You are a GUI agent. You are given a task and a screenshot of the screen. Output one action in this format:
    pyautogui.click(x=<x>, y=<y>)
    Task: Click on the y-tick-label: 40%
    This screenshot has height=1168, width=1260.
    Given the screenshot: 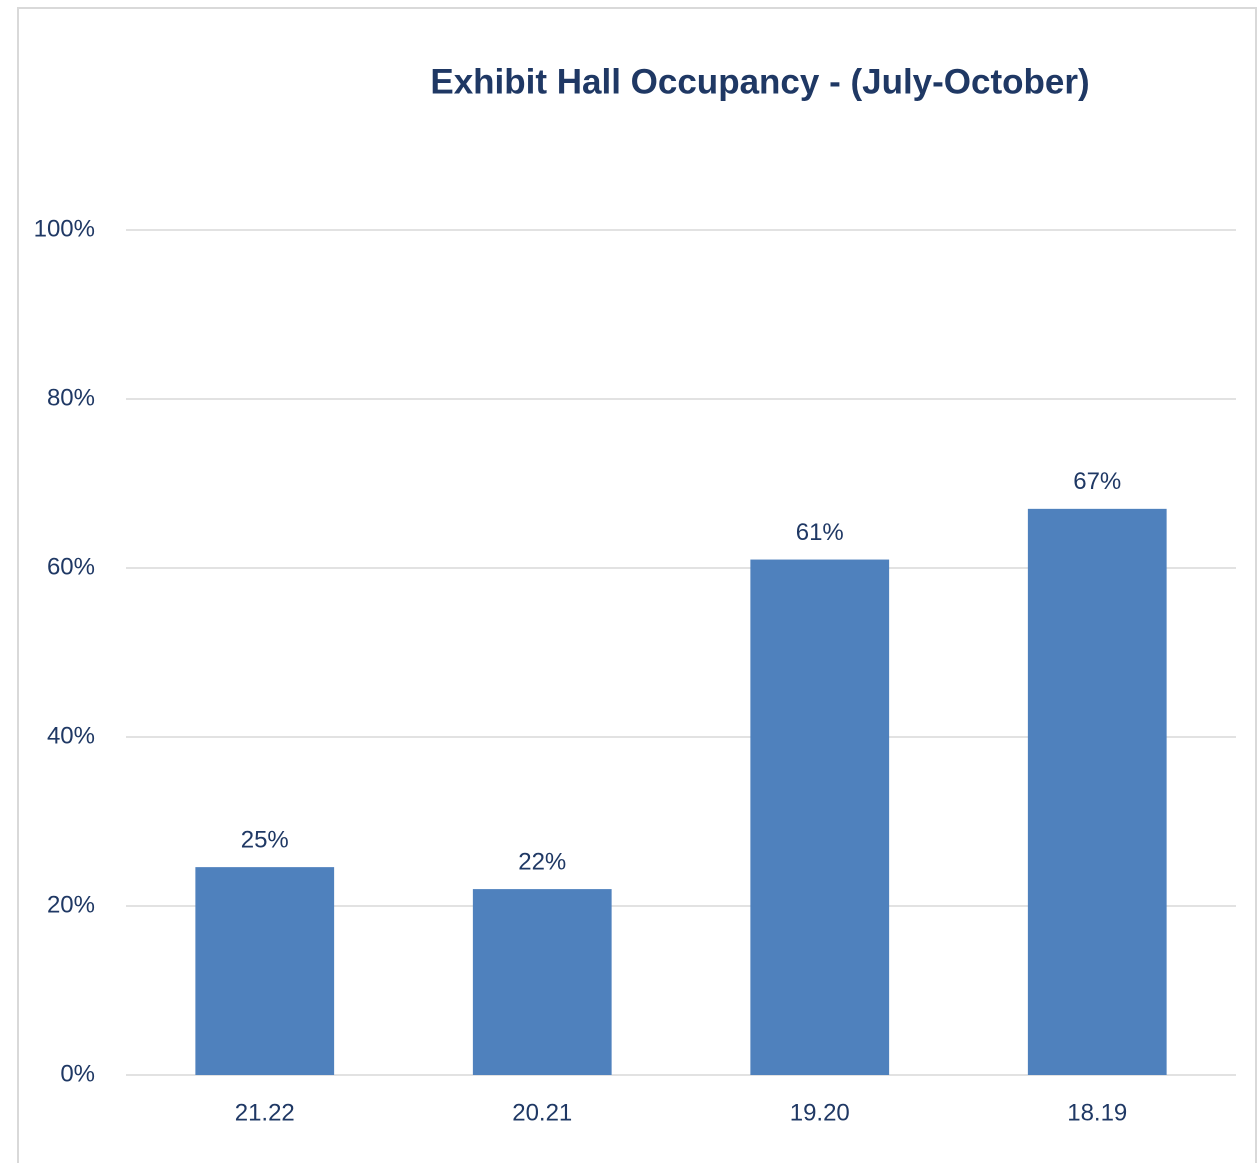 What is the action you would take?
    pyautogui.click(x=71, y=735)
    